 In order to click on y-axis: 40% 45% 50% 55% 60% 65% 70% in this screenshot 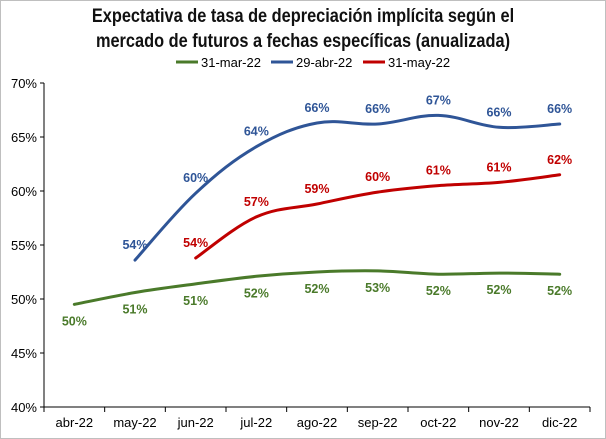, I will do `click(28, 245)`.